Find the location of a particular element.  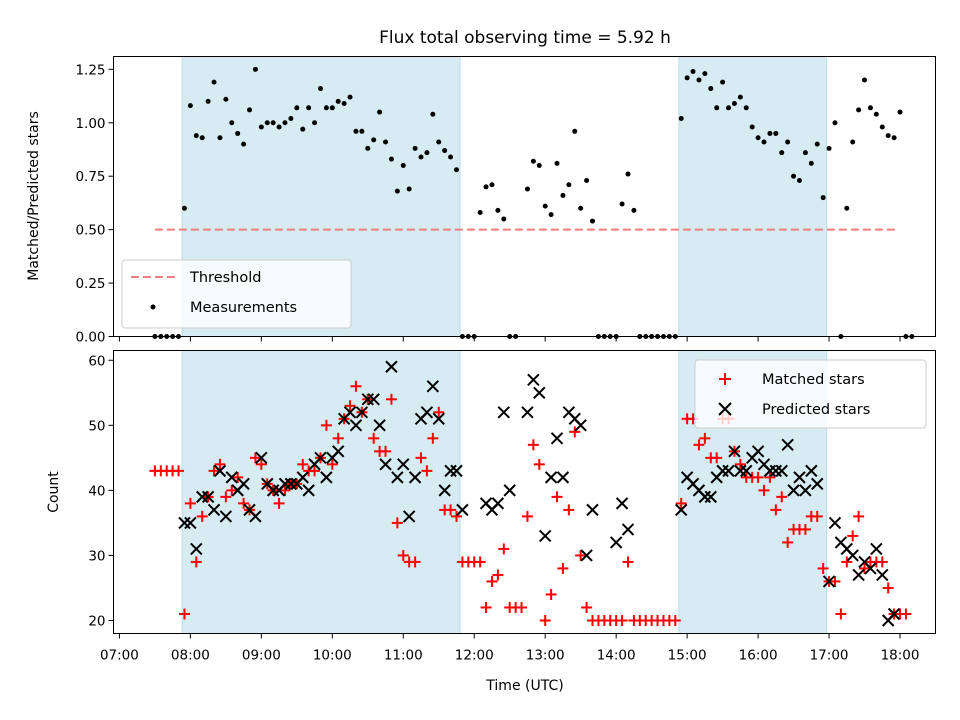

y-tick-label: 0.75 is located at coordinates (90, 177).